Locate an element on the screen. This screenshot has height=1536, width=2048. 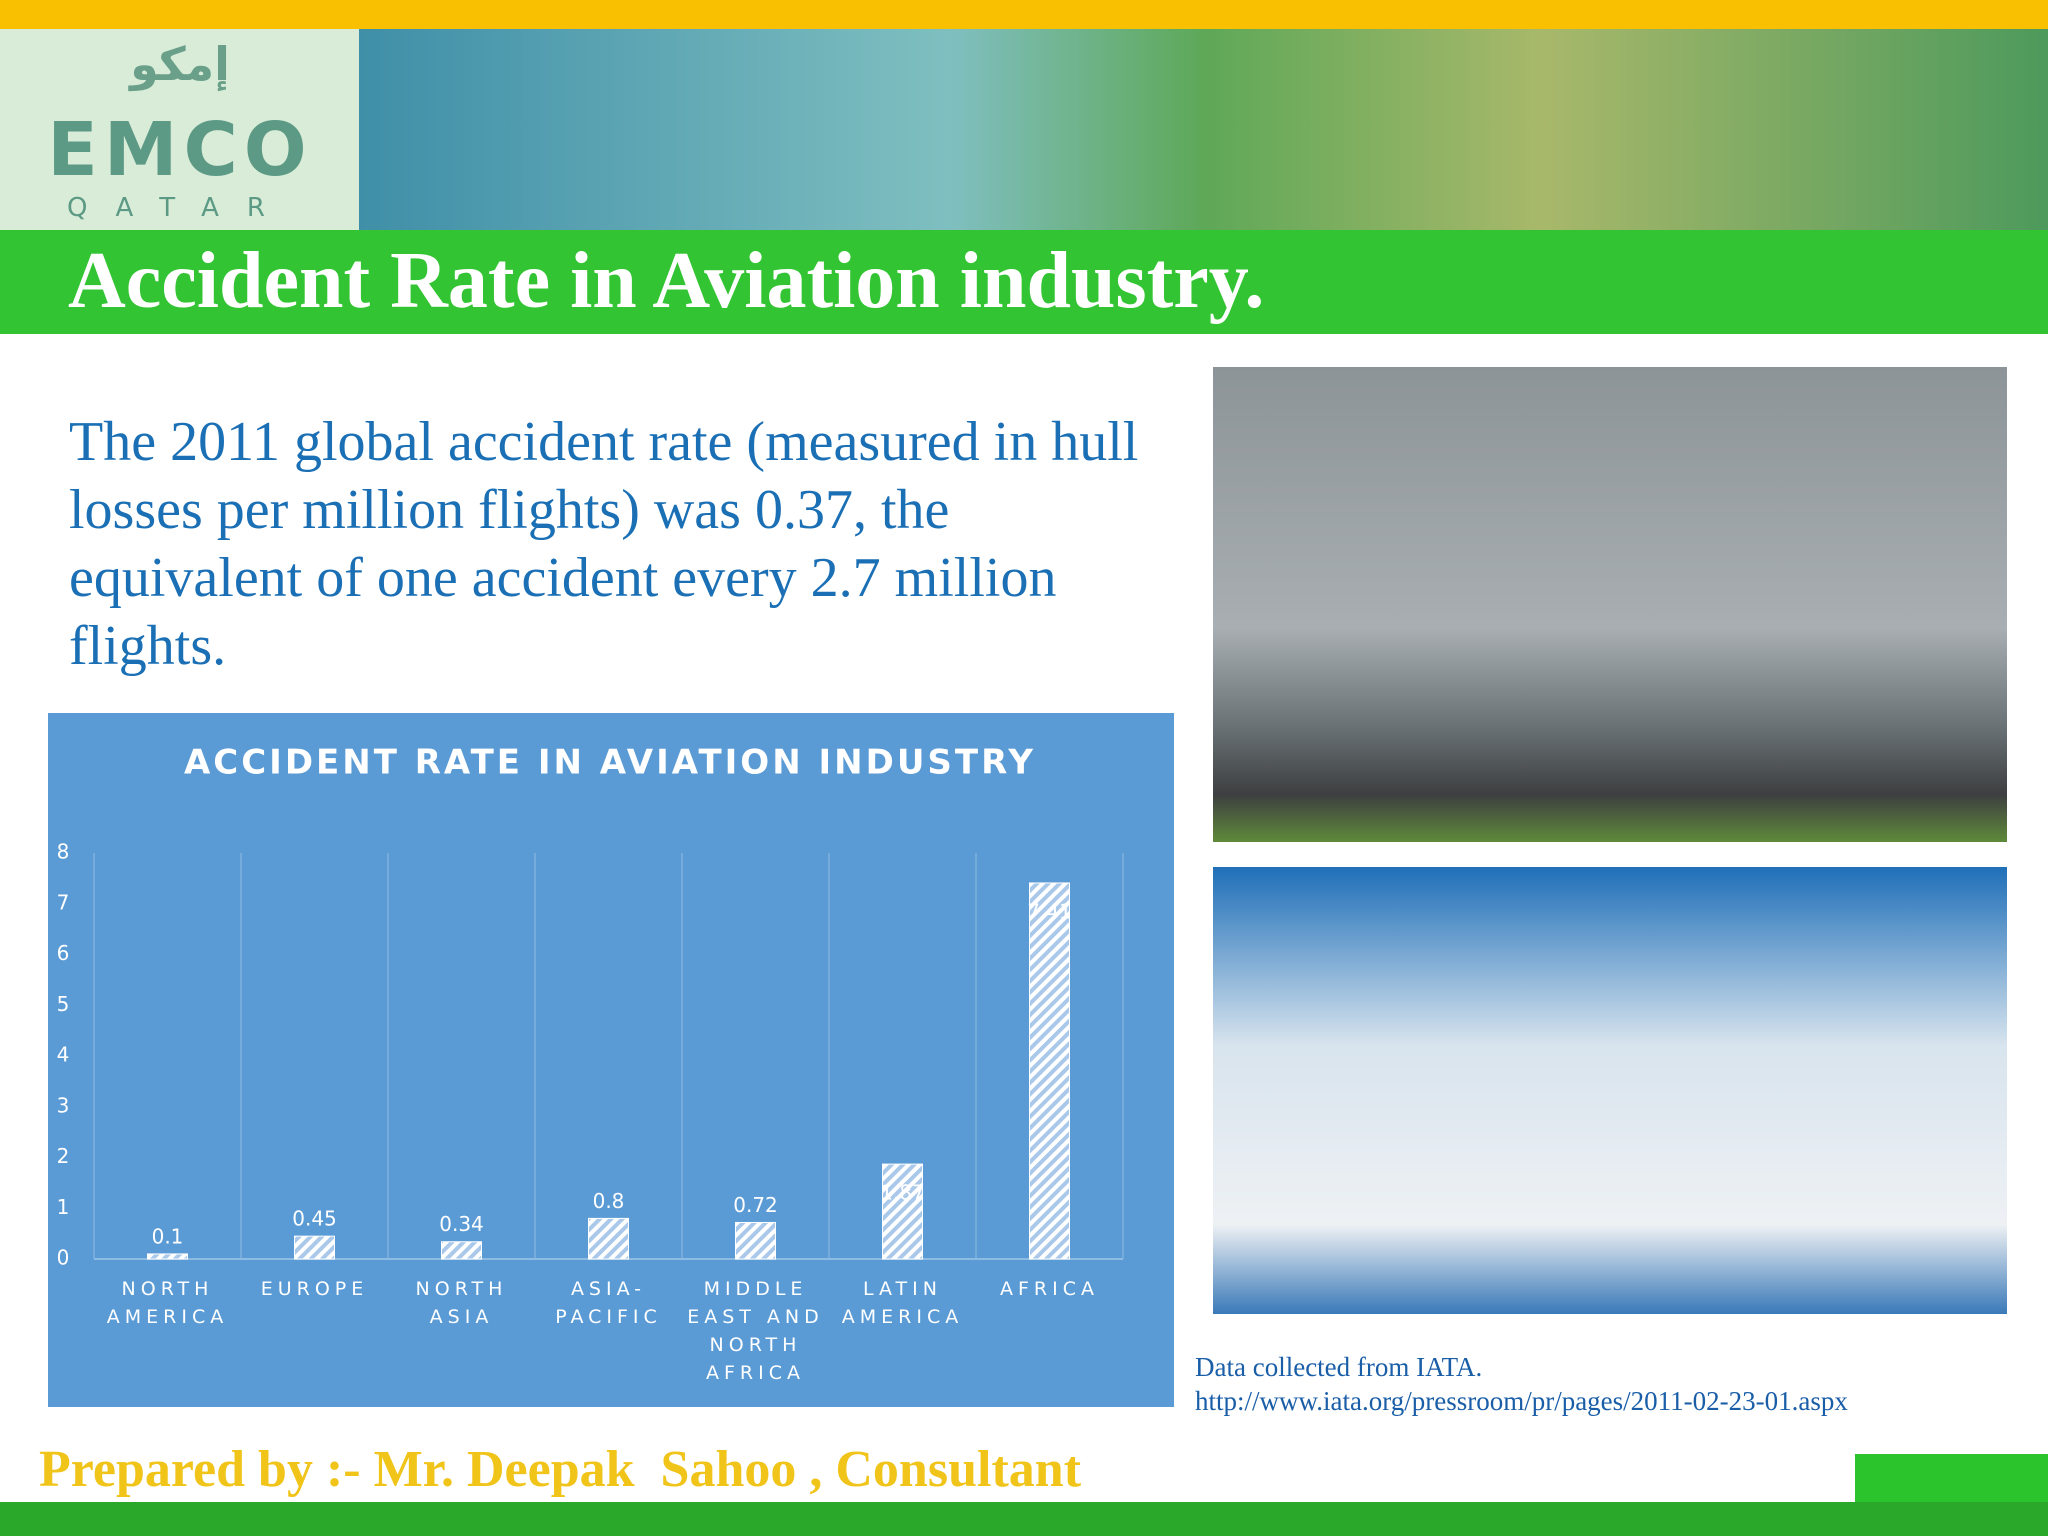
title-bar is located at coordinates (1024, 282).